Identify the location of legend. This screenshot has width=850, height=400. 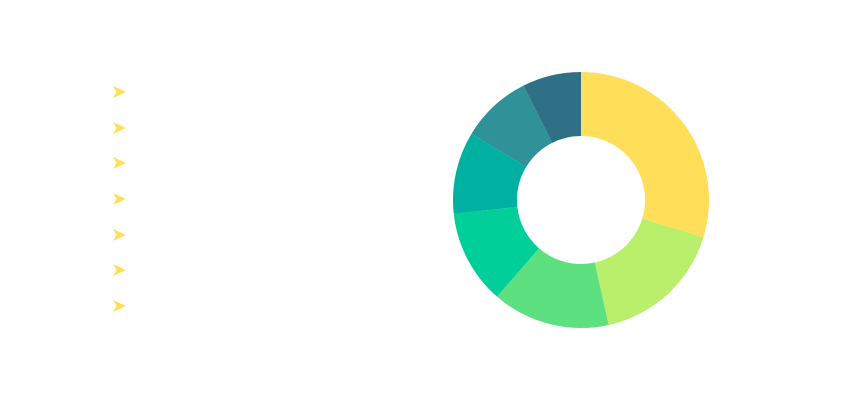
(119, 208).